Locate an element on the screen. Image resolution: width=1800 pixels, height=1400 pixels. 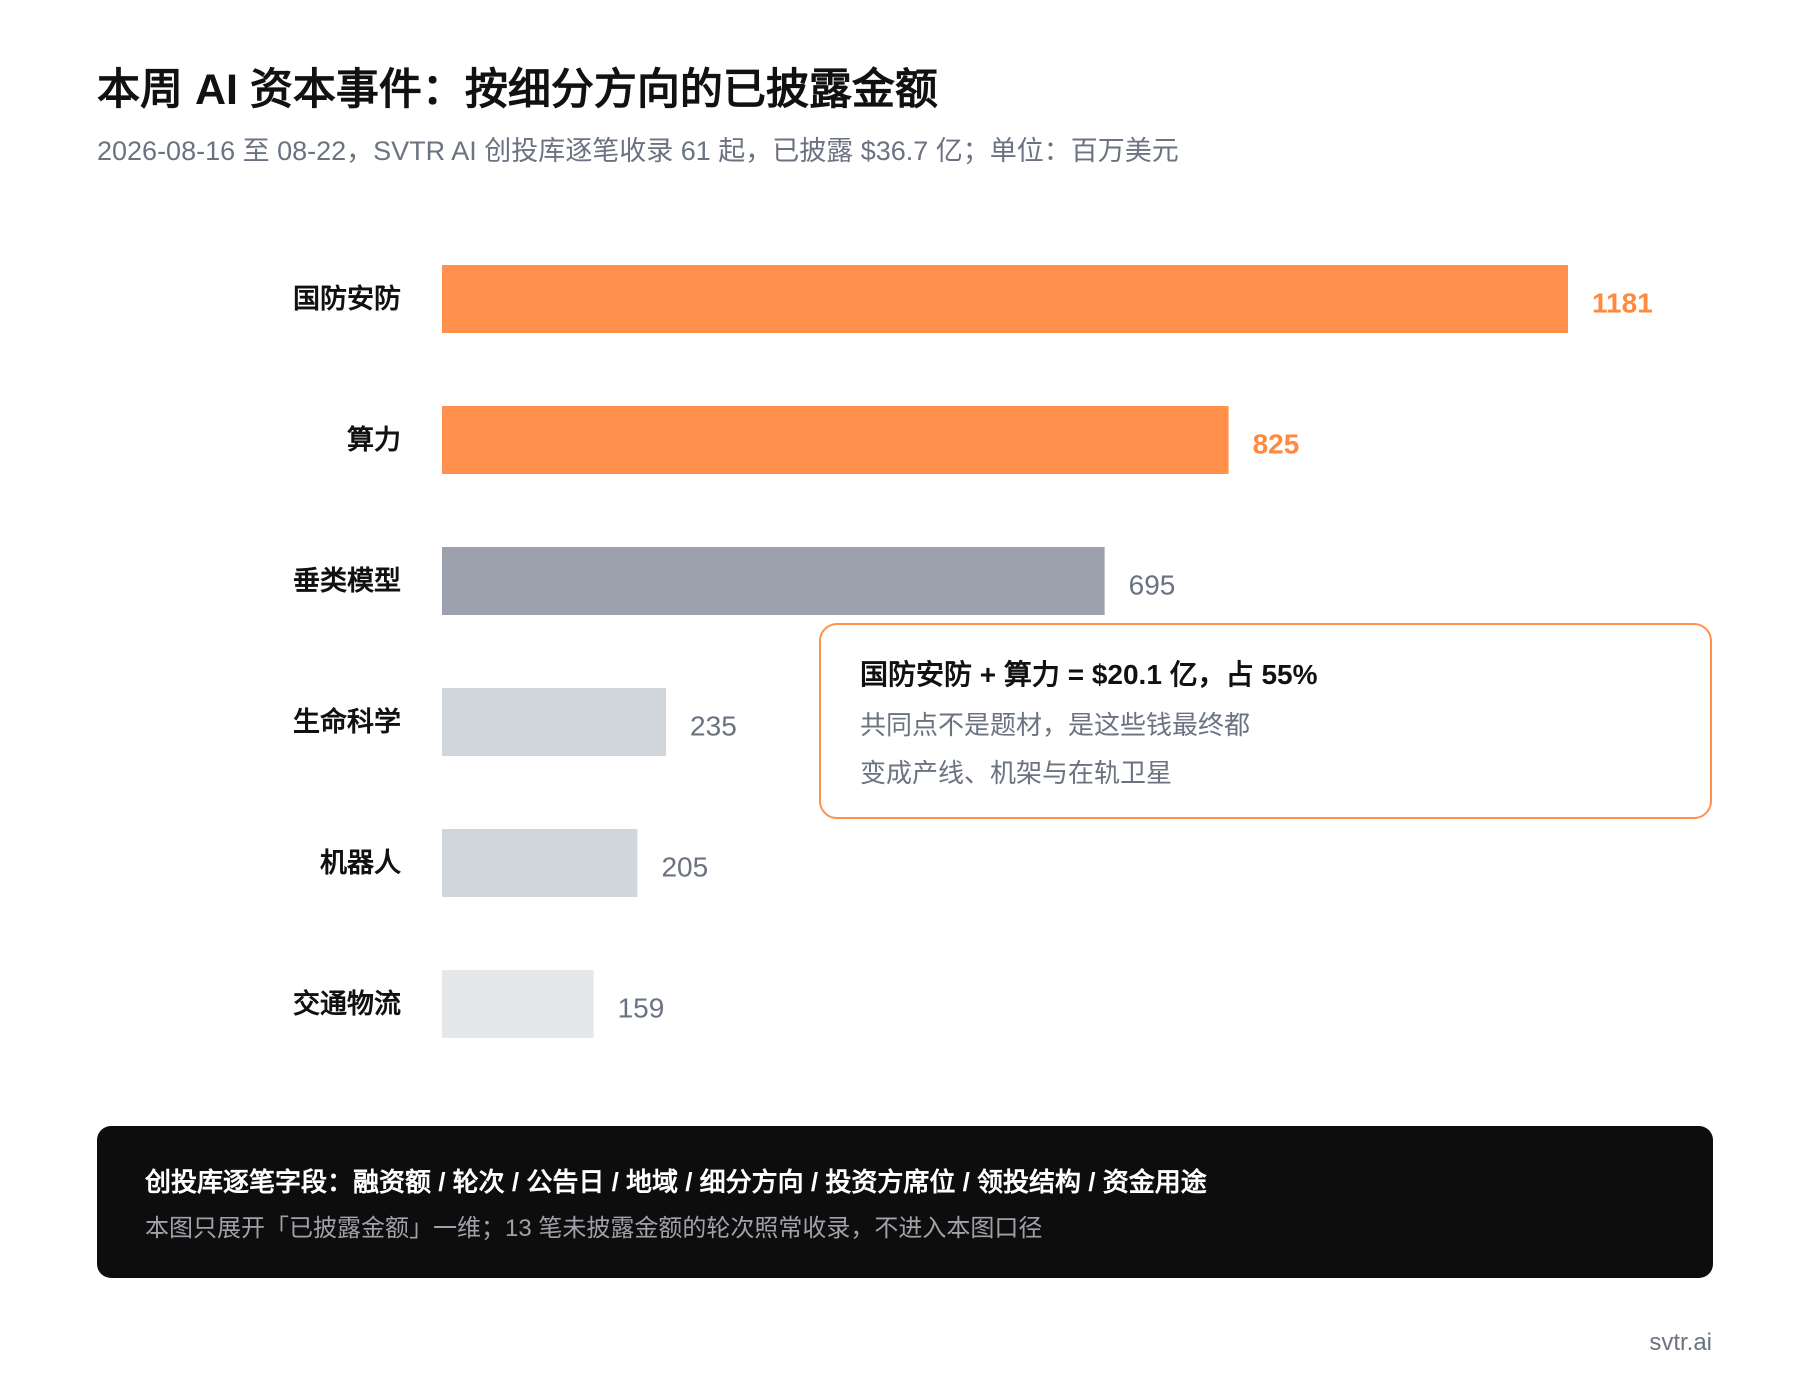
value-label: 825 is located at coordinates (1276, 444).